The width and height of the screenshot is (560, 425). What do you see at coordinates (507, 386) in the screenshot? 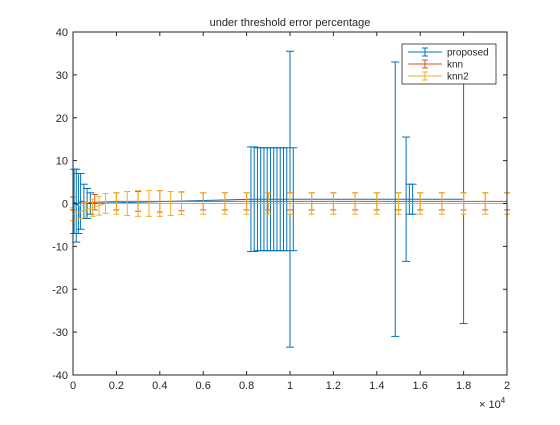
I see `x-tick-label: 2` at bounding box center [507, 386].